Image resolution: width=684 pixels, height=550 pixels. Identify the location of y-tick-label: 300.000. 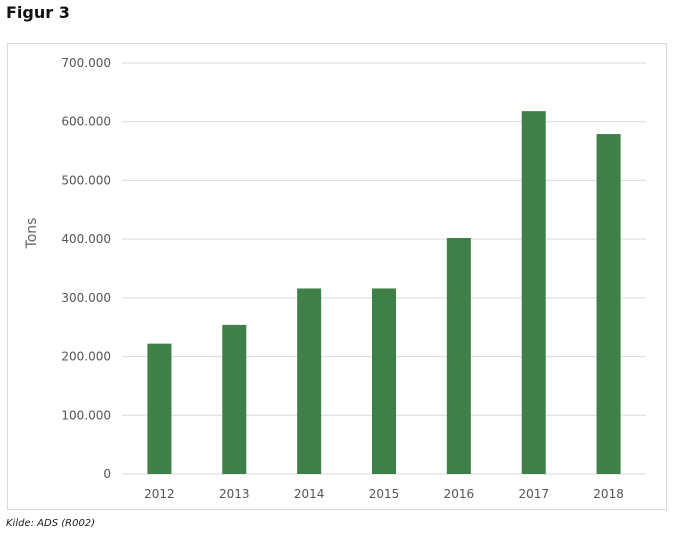
(86, 298).